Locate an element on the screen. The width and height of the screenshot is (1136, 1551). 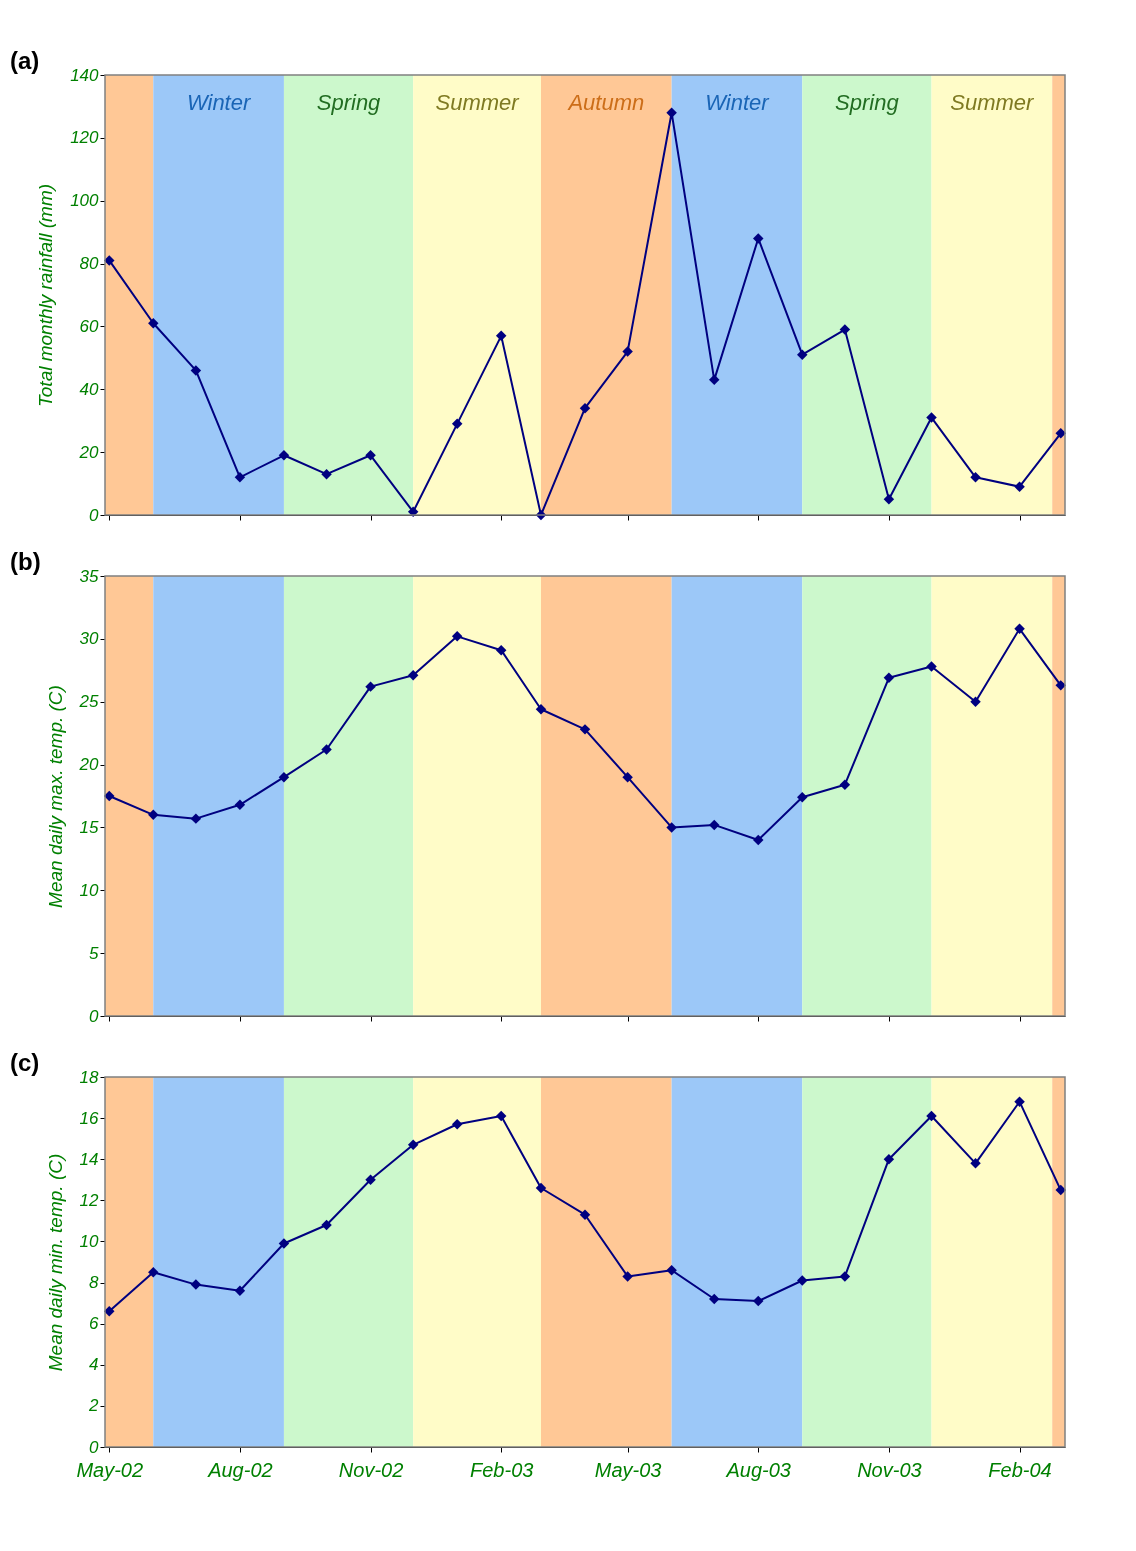
y-tick-label: 6 is located at coordinates (94, 1324).